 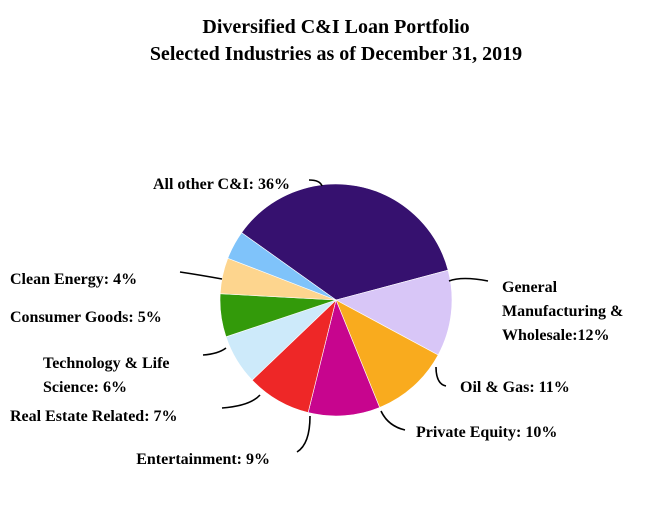 I want to click on slice-label-line: Oil & Gas: 11%, so click(x=515, y=387).